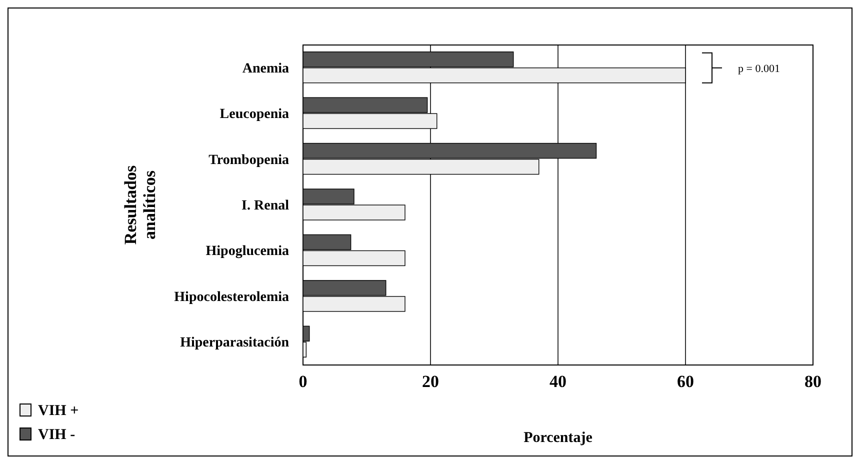 The height and width of the screenshot is (464, 860). I want to click on x-axis-title: Porcentaje, so click(558, 438).